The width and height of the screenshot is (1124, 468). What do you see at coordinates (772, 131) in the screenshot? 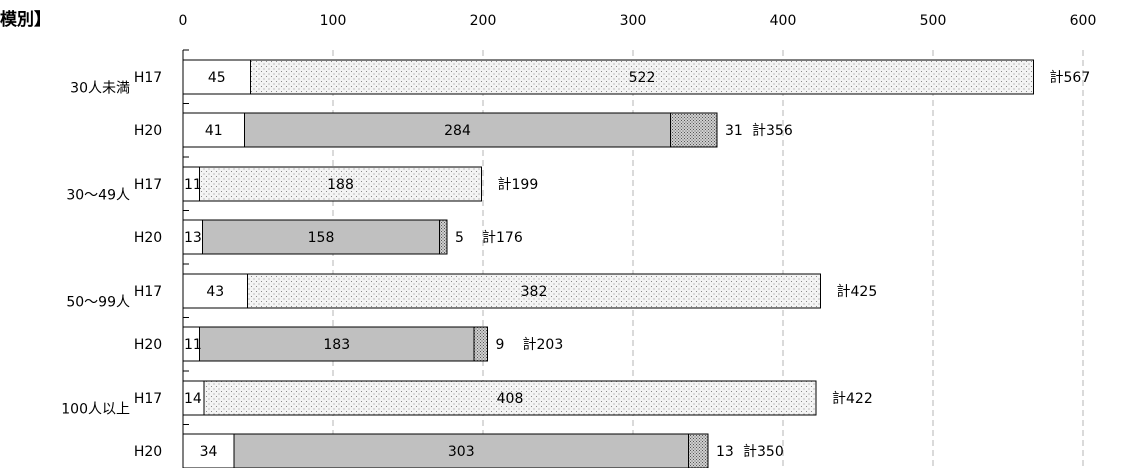
I see `total-label: 計356` at bounding box center [772, 131].